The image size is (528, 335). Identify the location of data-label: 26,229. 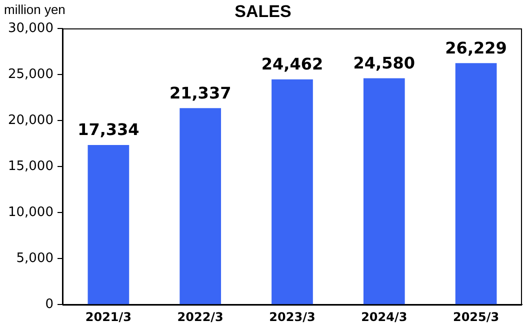
(476, 48).